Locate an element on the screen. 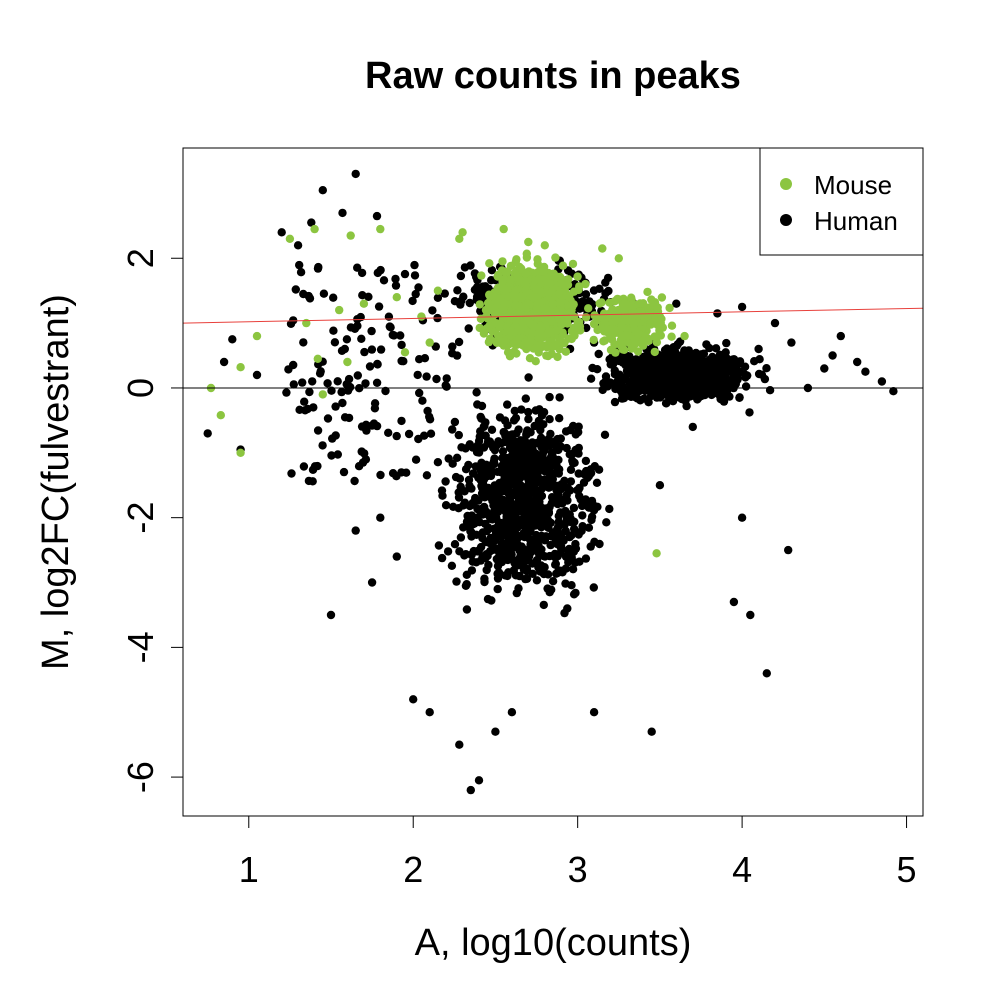  legend-marker-human is located at coordinates (786, 220).